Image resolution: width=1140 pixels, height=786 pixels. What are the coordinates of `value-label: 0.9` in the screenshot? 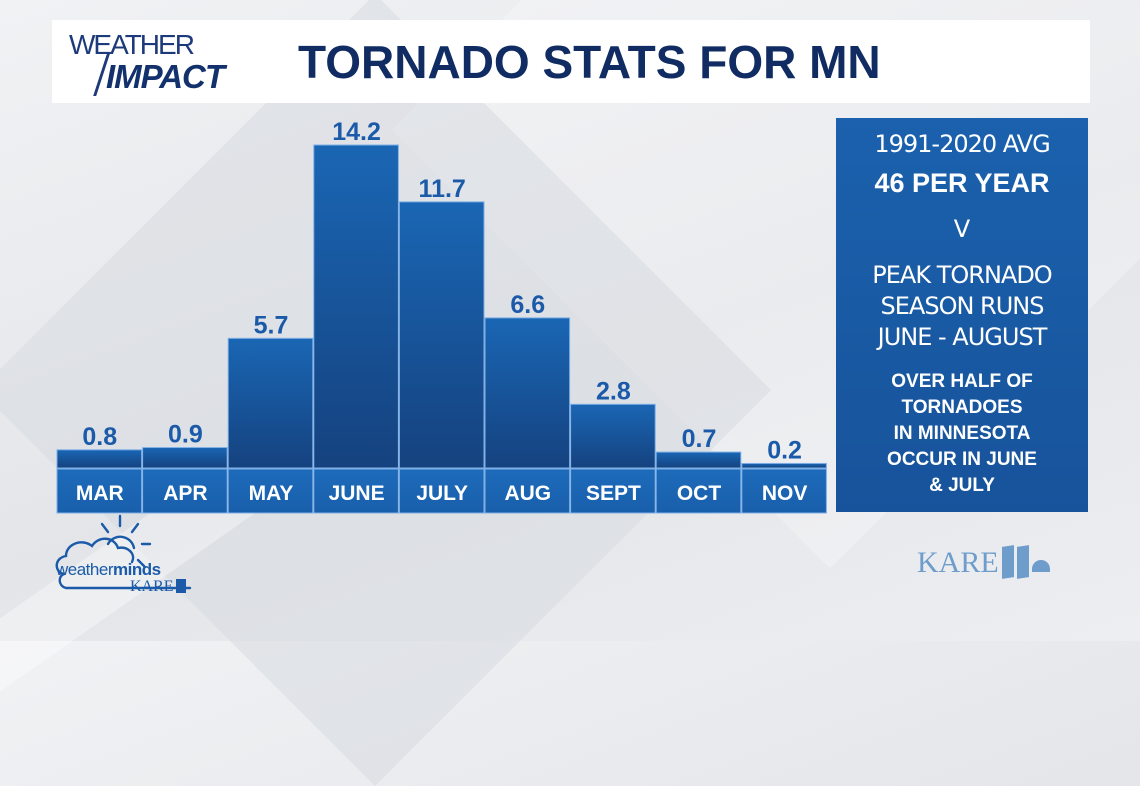 It's located at (185, 435).